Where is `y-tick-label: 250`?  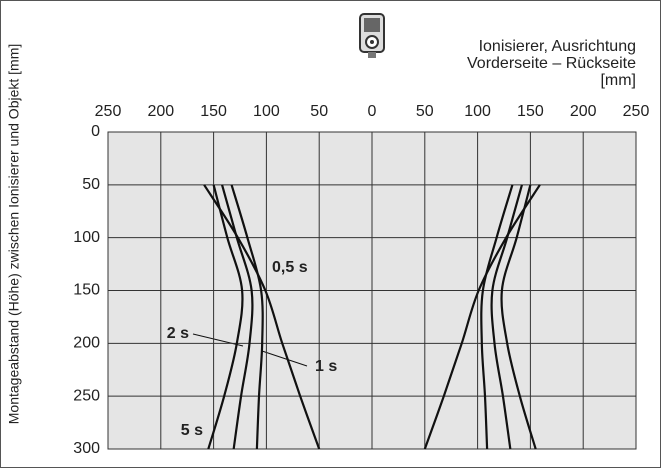
y-tick-label: 250 is located at coordinates (86, 395).